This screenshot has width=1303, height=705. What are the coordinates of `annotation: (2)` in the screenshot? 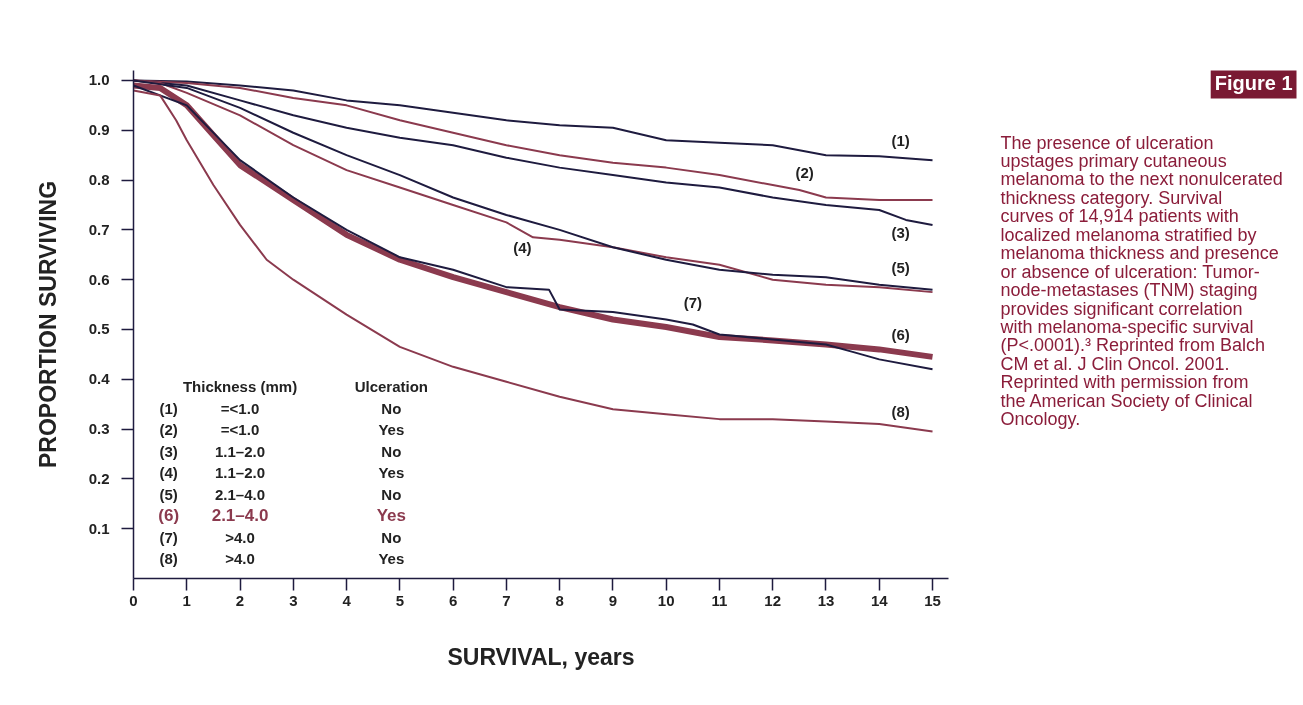 It's located at (168, 430).